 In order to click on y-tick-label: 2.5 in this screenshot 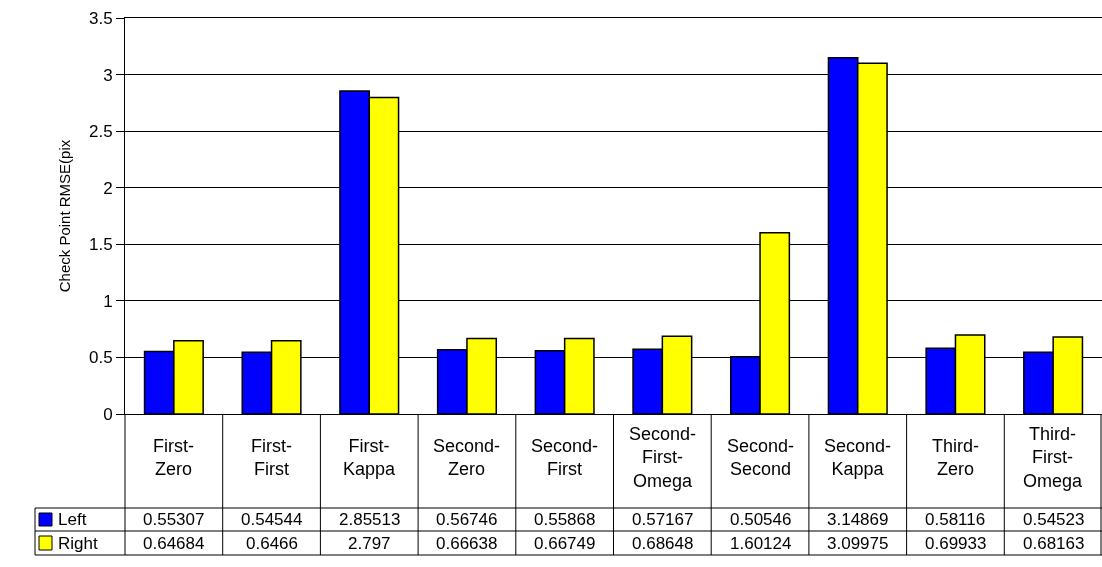, I will do `click(100, 132)`.